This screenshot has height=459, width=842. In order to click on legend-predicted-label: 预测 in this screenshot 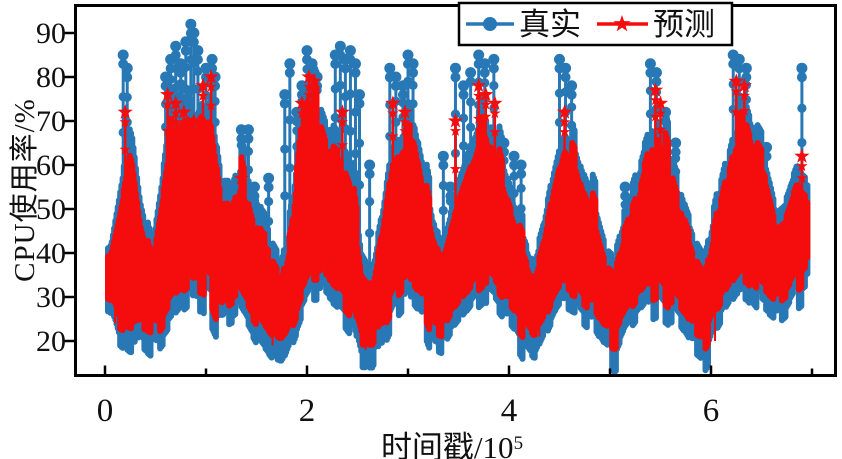, I will do `click(684, 24)`.